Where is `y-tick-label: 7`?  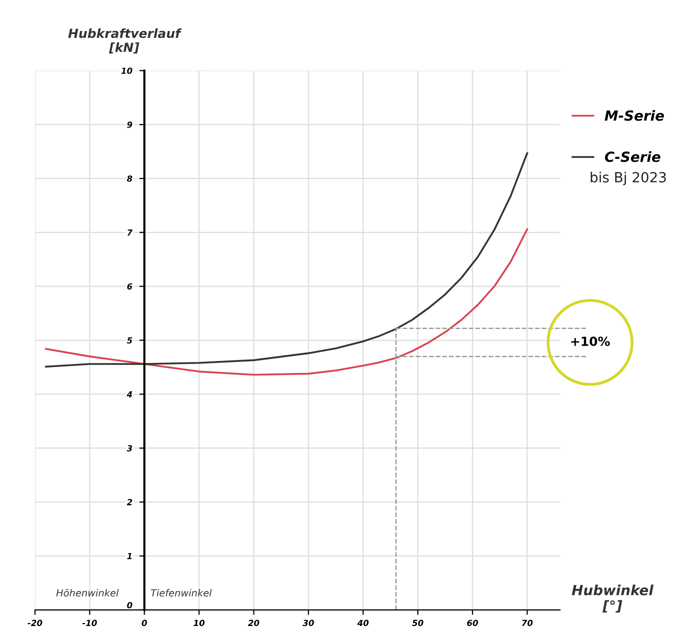
y-tick-label: 7 is located at coordinates (130, 232).